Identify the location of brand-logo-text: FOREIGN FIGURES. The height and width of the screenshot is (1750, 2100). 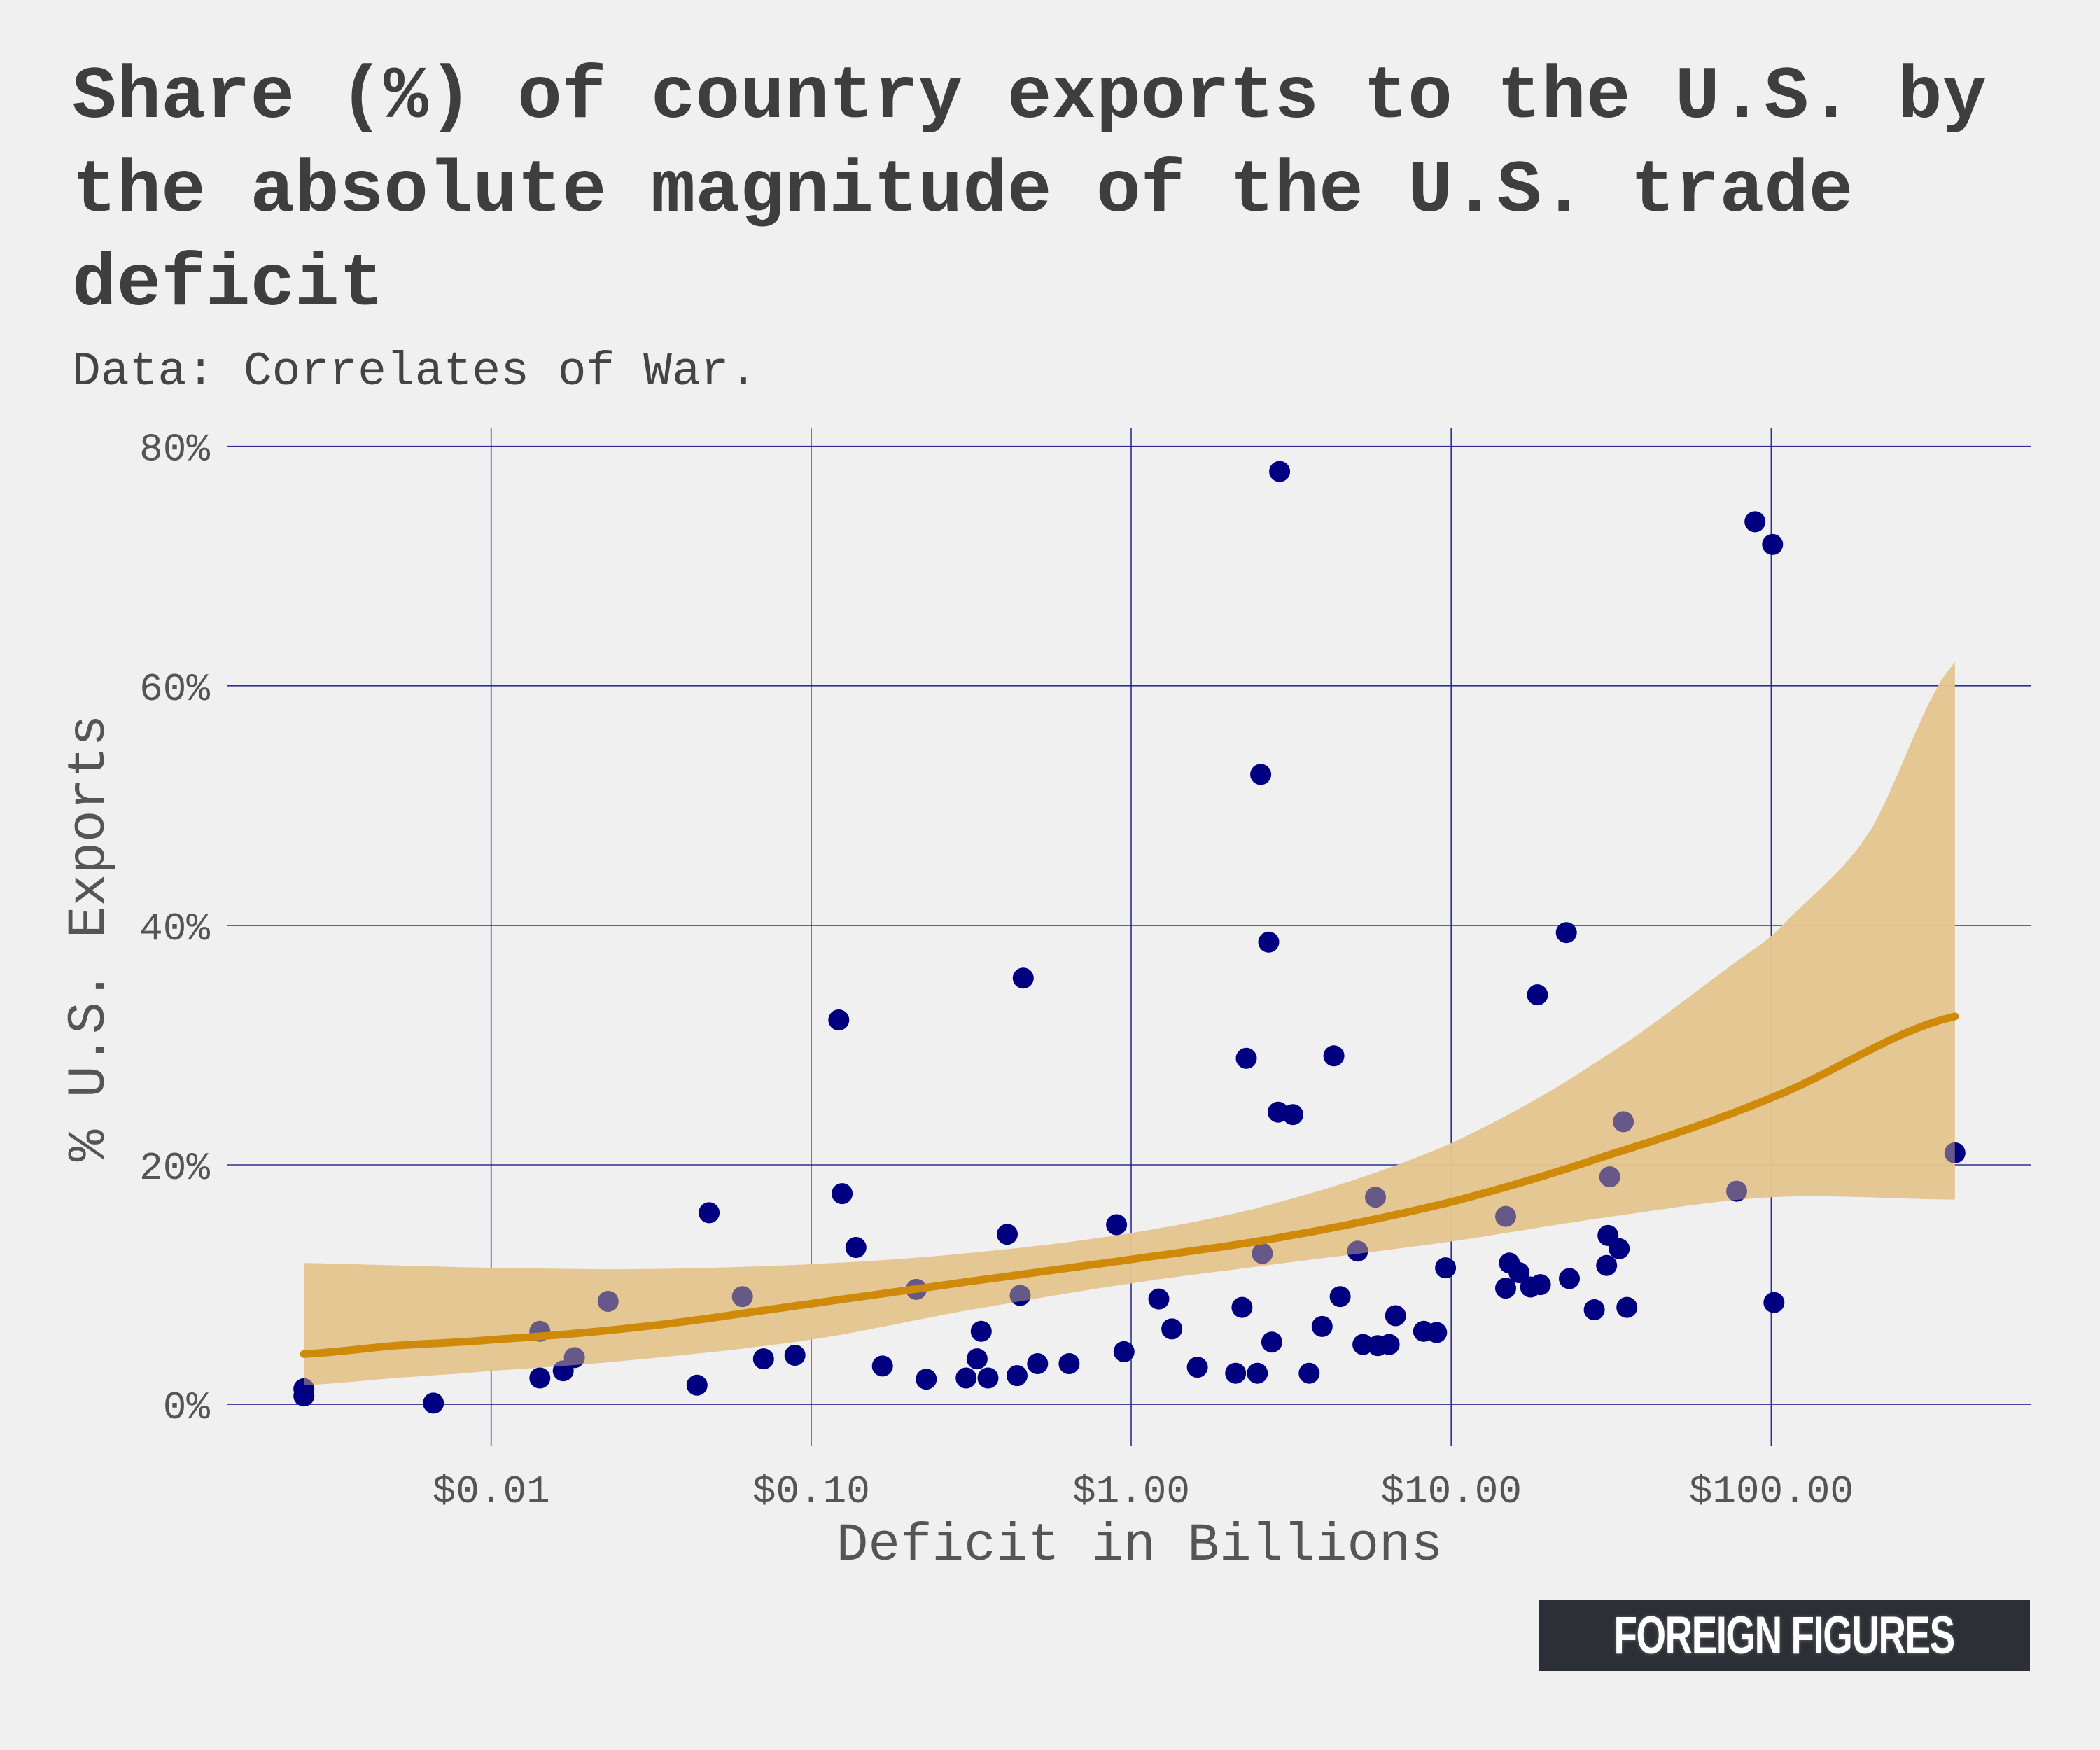
(1785, 1635).